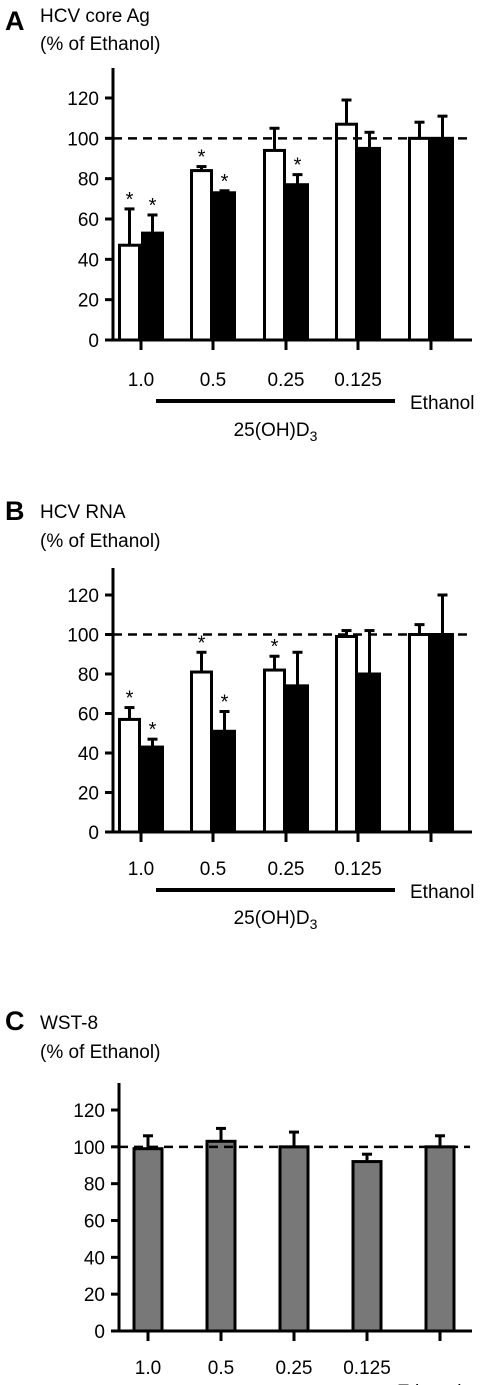 This screenshot has width=498, height=1385. Describe the element at coordinates (69, 1023) in the screenshot. I see `y-axis-title: WST-8` at that location.